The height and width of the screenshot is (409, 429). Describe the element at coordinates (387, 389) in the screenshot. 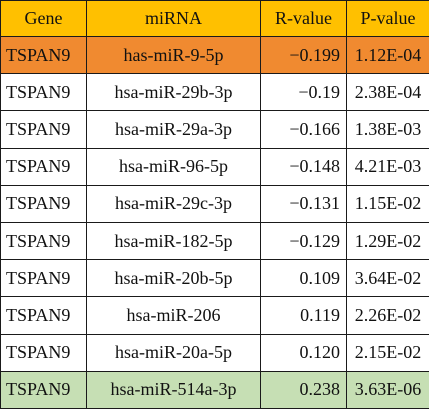

I see `cell-p-value: 3.63E-06` at that location.